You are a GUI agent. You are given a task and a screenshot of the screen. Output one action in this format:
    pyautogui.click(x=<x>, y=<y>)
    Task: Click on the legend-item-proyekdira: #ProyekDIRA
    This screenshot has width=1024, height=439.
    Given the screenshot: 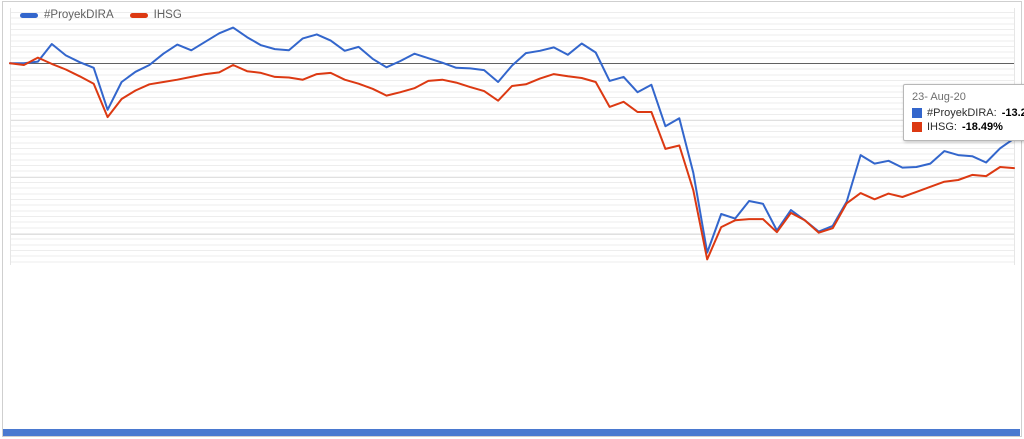 What is the action you would take?
    pyautogui.click(x=67, y=15)
    